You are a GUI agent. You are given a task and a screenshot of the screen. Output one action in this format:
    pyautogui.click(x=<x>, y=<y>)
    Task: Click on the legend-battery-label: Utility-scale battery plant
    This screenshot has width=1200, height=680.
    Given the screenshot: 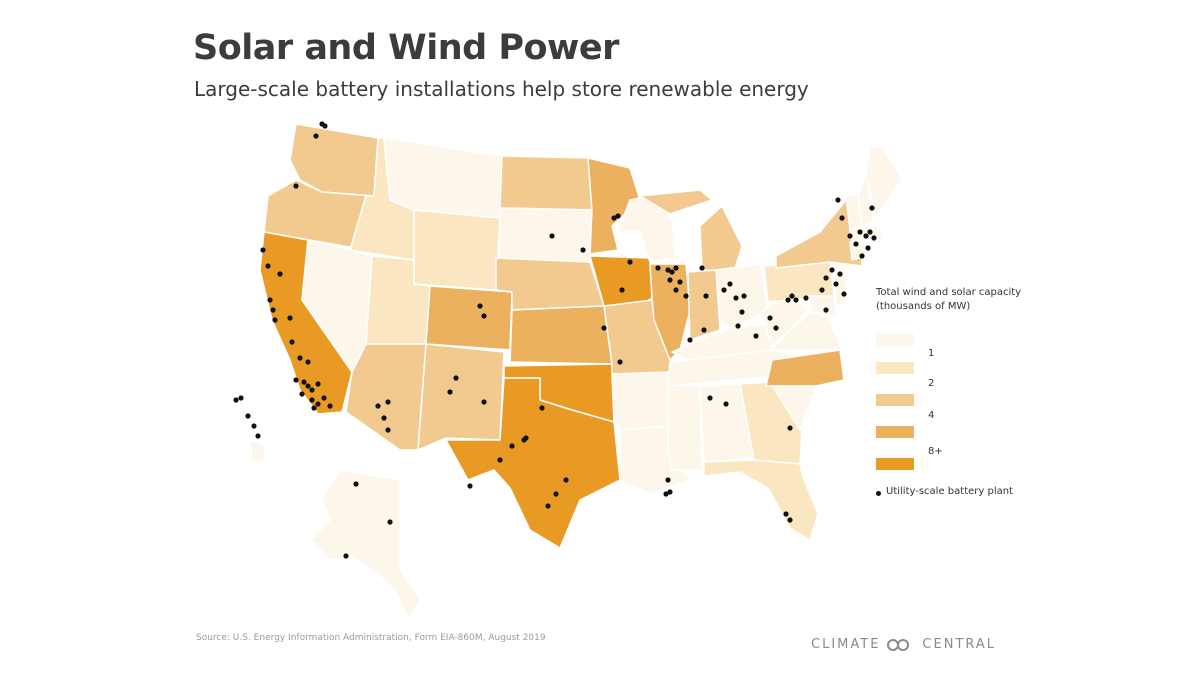 What is the action you would take?
    pyautogui.click(x=949, y=491)
    